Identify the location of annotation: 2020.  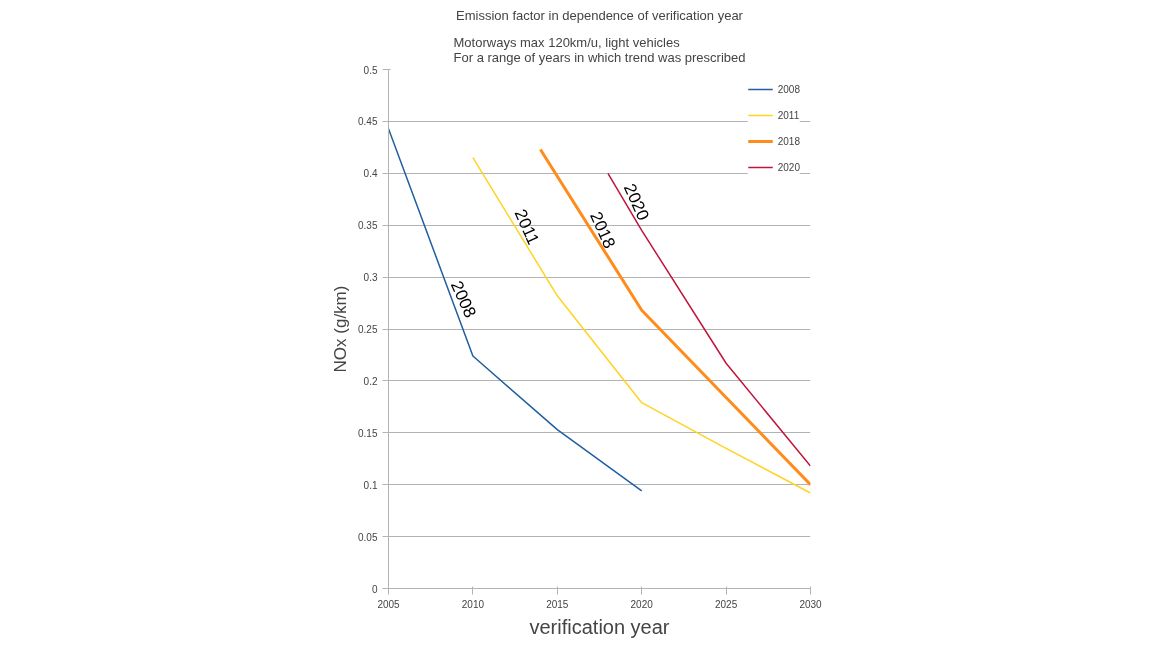
(636, 202).